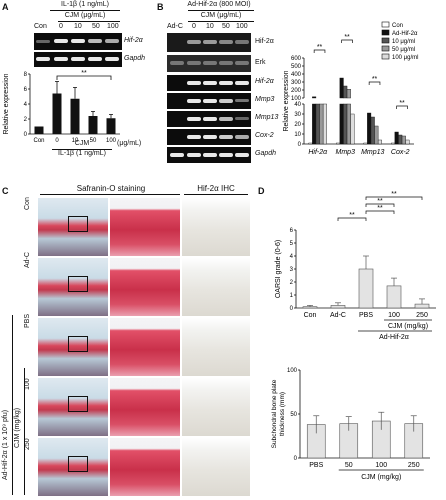 The height and width of the screenshot is (500, 446). Describe the element at coordinates (292, 296) in the screenshot. I see `panel-d-top-ytick-label: 1` at that location.